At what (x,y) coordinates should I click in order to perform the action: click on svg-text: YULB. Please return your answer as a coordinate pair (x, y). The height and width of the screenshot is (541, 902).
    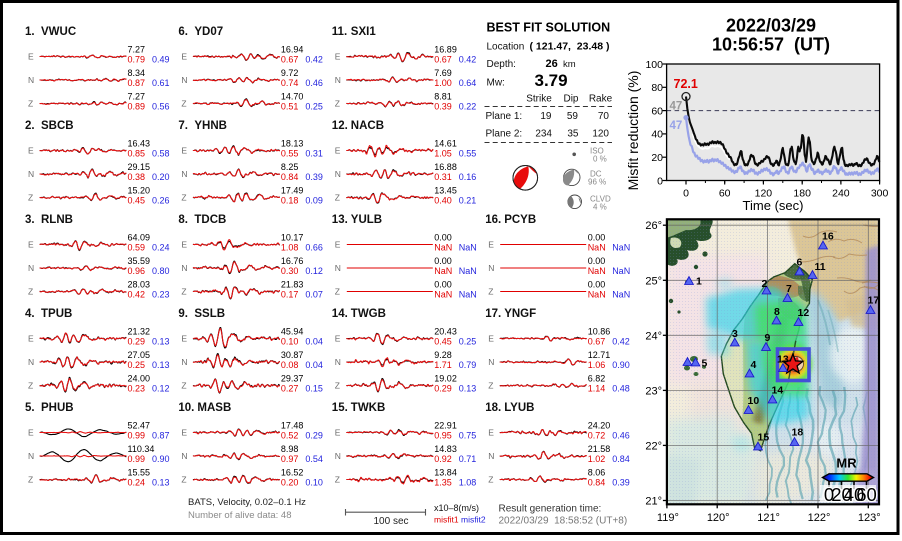
    Looking at the image, I should click on (366, 220).